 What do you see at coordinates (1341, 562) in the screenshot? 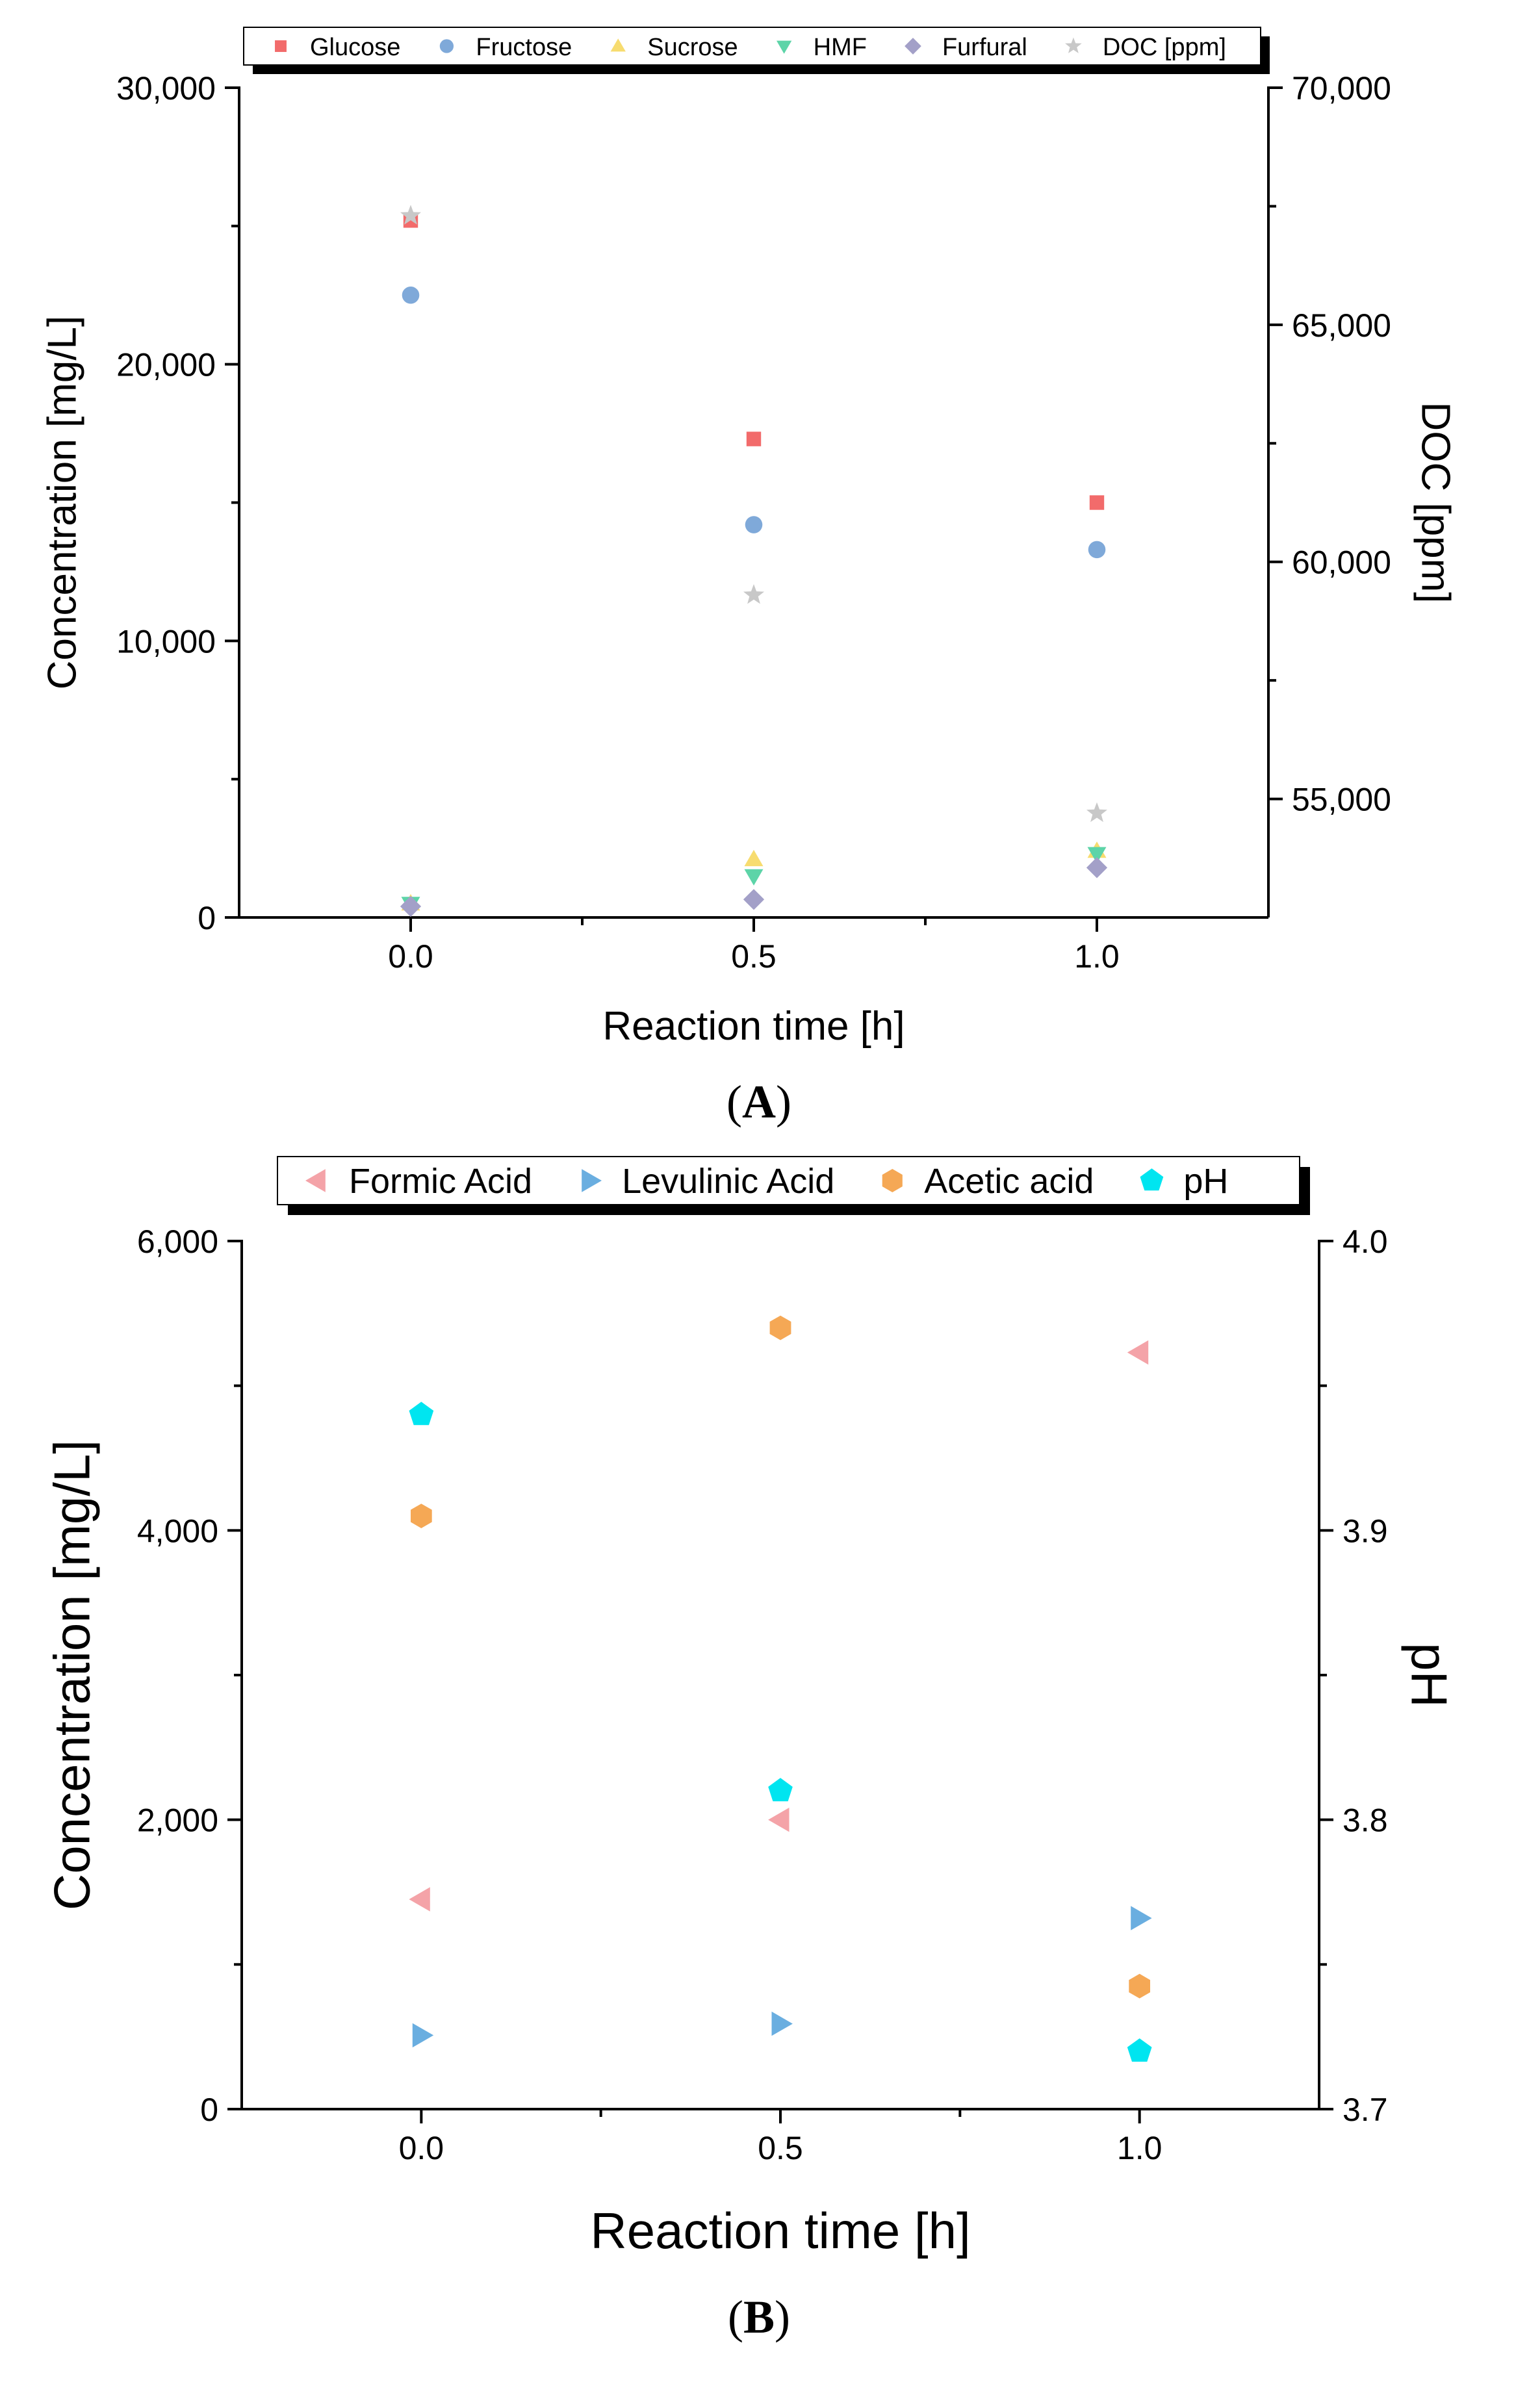
I see `right-y-tick-label: 60,000` at bounding box center [1341, 562].